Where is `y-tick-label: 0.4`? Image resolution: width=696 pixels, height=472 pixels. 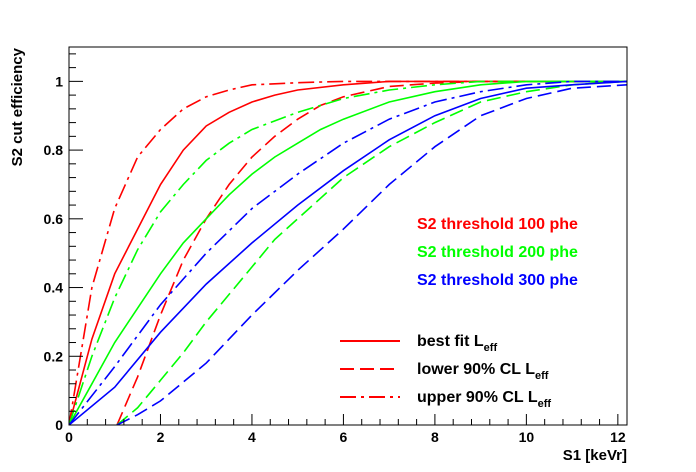 y-tick-label: 0.4 is located at coordinates (54, 288).